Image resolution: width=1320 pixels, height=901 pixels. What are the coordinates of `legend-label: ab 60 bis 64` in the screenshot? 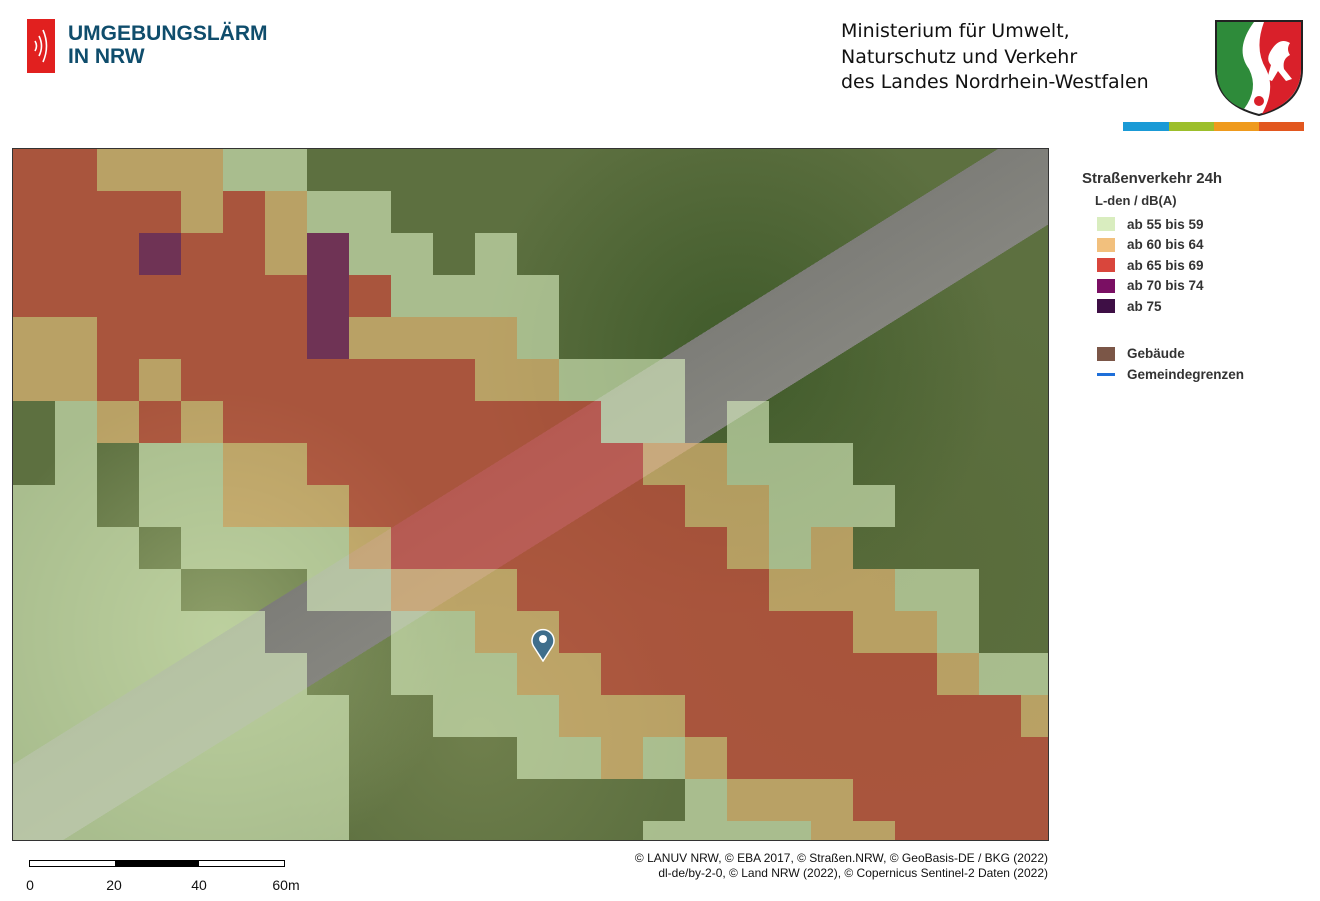 It's located at (1165, 245).